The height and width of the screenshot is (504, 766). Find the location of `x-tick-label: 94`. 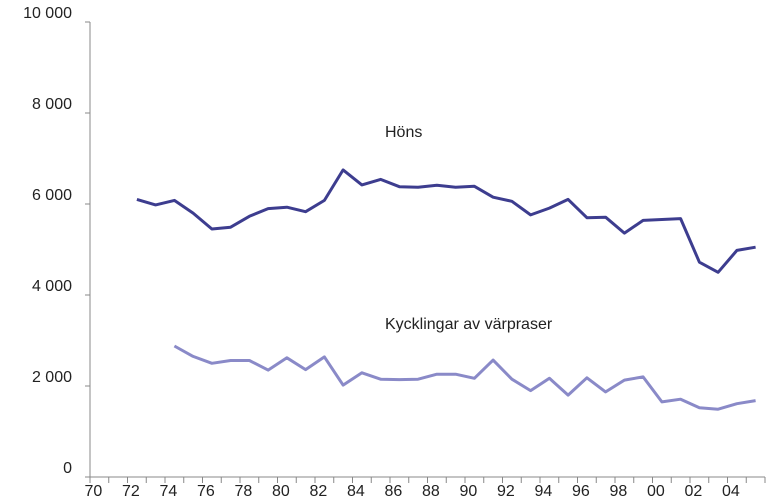

x-tick-label: 94 is located at coordinates (543, 491).